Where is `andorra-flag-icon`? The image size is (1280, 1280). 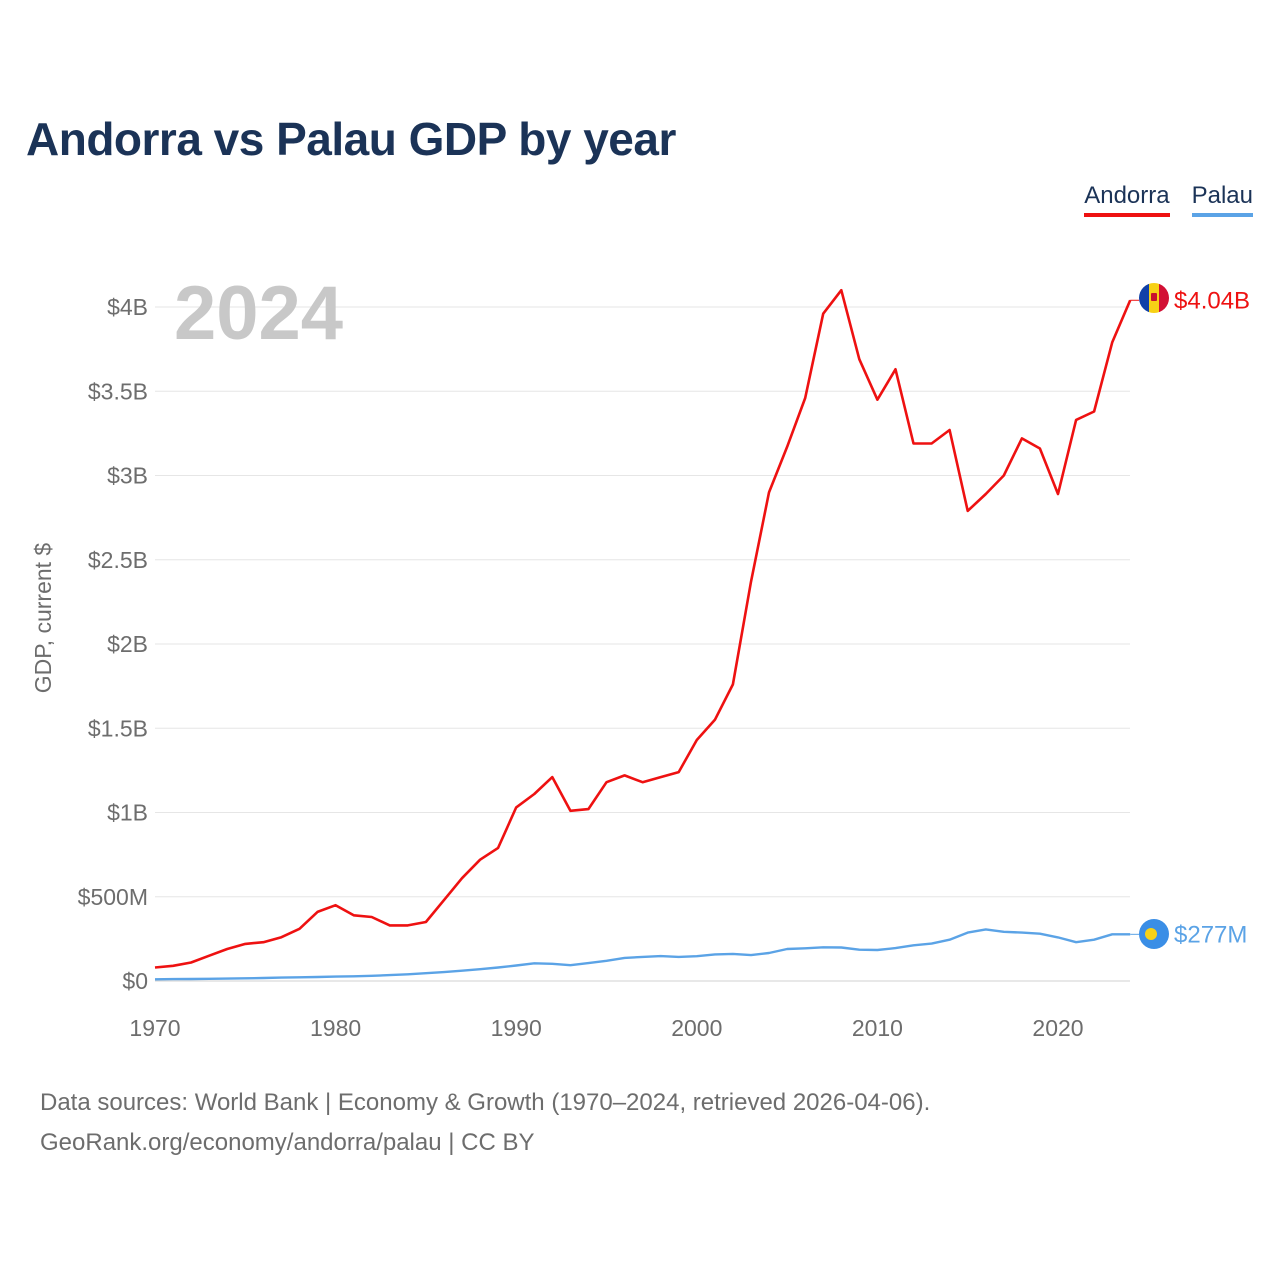 andorra-flag-icon is located at coordinates (1154, 298).